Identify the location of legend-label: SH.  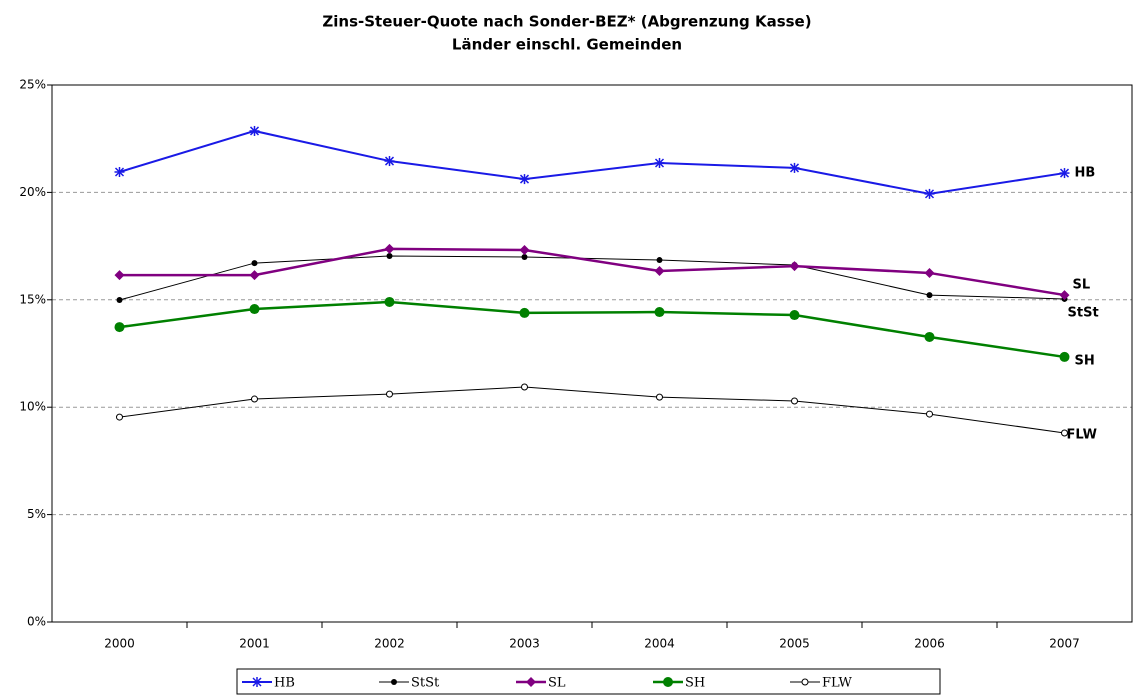
(695, 683).